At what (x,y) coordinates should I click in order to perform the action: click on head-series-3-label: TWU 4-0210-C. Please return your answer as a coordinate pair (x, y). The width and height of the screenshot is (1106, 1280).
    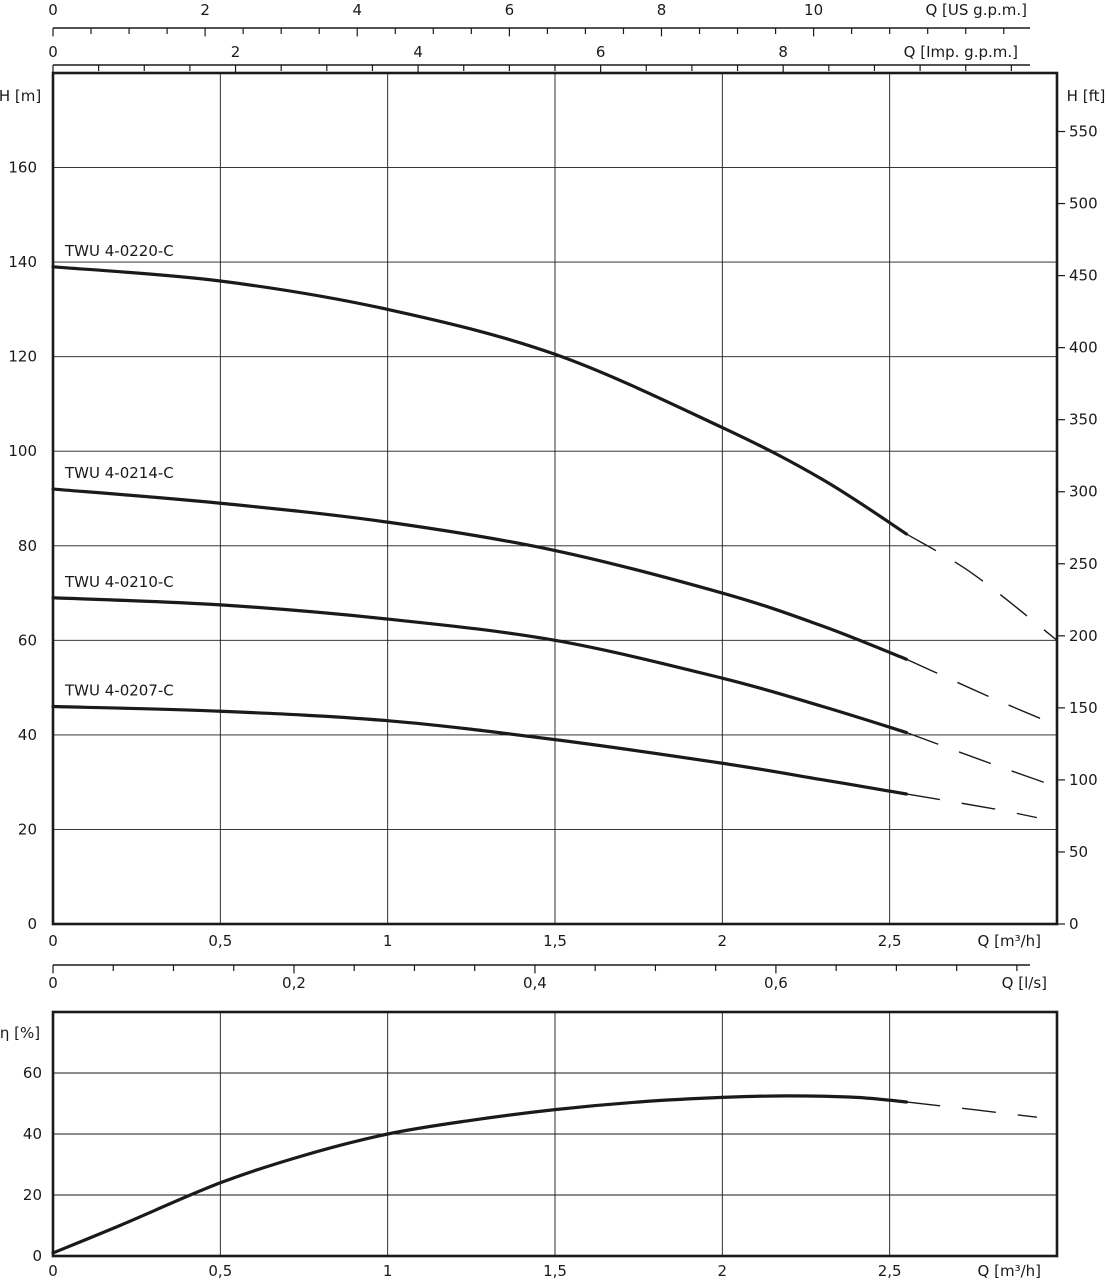
    Looking at the image, I should click on (119, 582).